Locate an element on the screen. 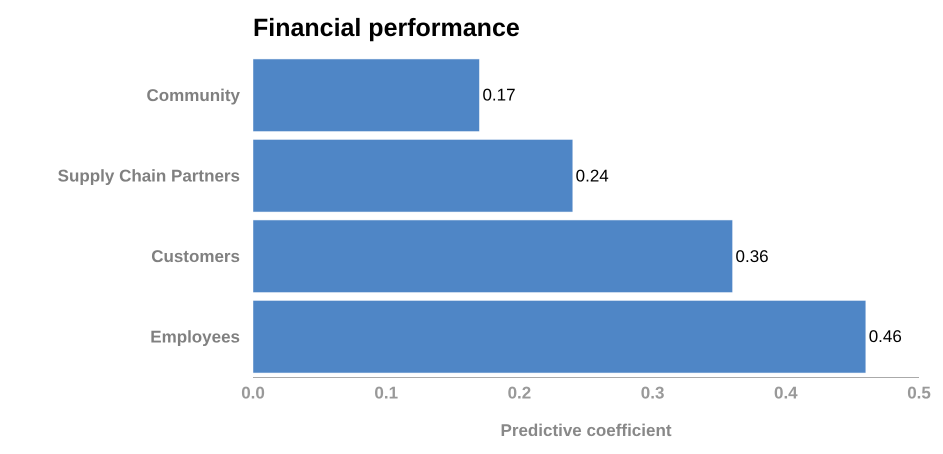 The width and height of the screenshot is (943, 454). x-tick-label: 0.1 is located at coordinates (386, 392).